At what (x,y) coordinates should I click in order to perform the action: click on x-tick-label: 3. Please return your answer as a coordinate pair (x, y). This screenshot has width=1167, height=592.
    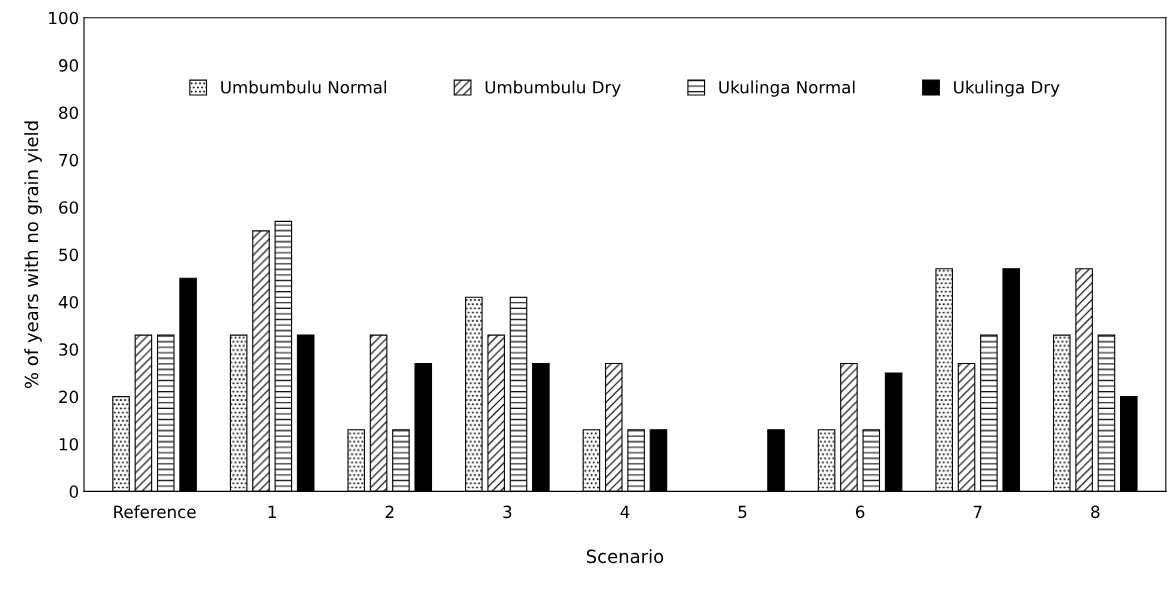
    Looking at the image, I should click on (507, 512).